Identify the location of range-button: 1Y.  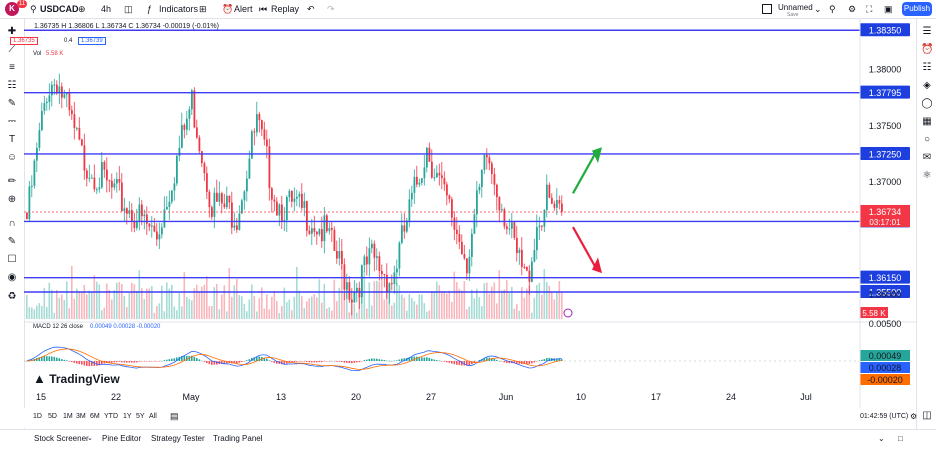
(127, 416).